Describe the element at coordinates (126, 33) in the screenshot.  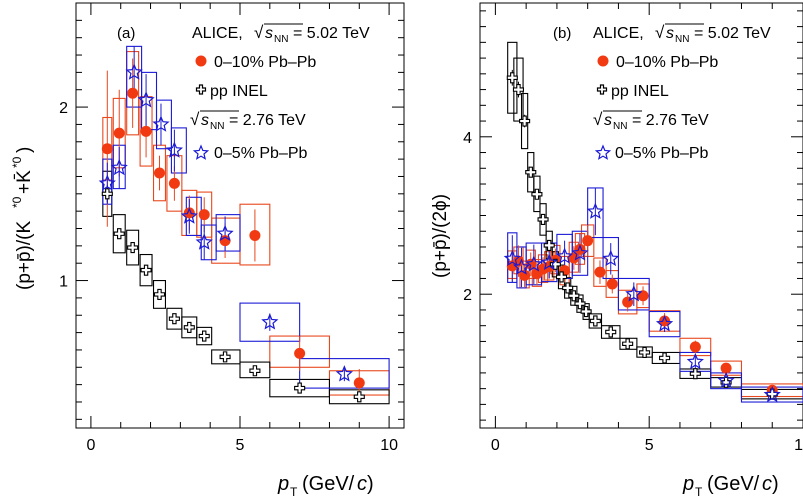
I see `panel-label-a: (a)` at that location.